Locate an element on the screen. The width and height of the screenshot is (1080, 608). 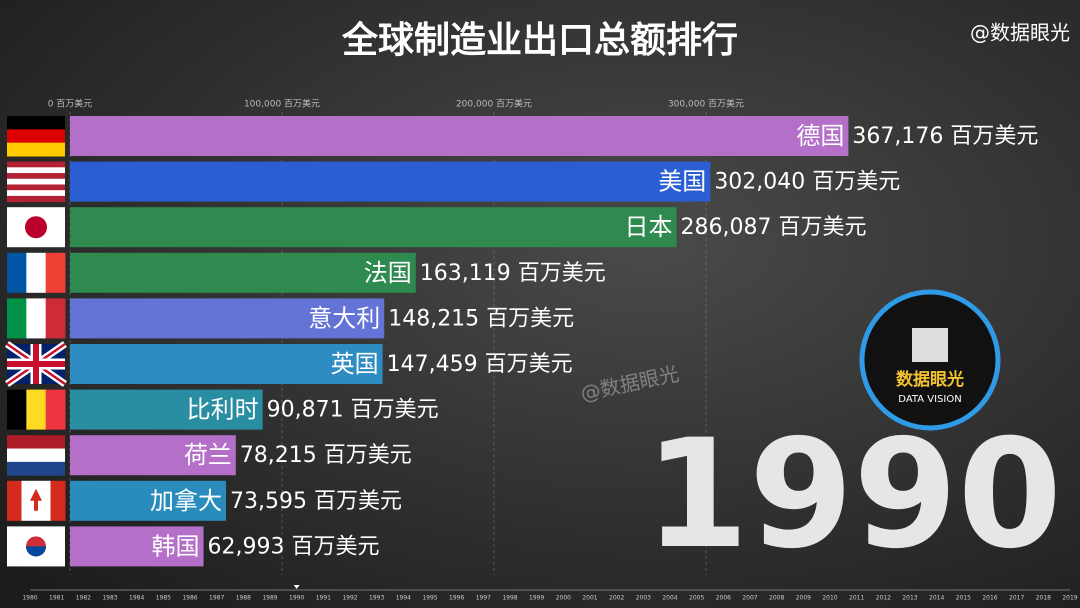
flag-cross is located at coordinates (36, 364).